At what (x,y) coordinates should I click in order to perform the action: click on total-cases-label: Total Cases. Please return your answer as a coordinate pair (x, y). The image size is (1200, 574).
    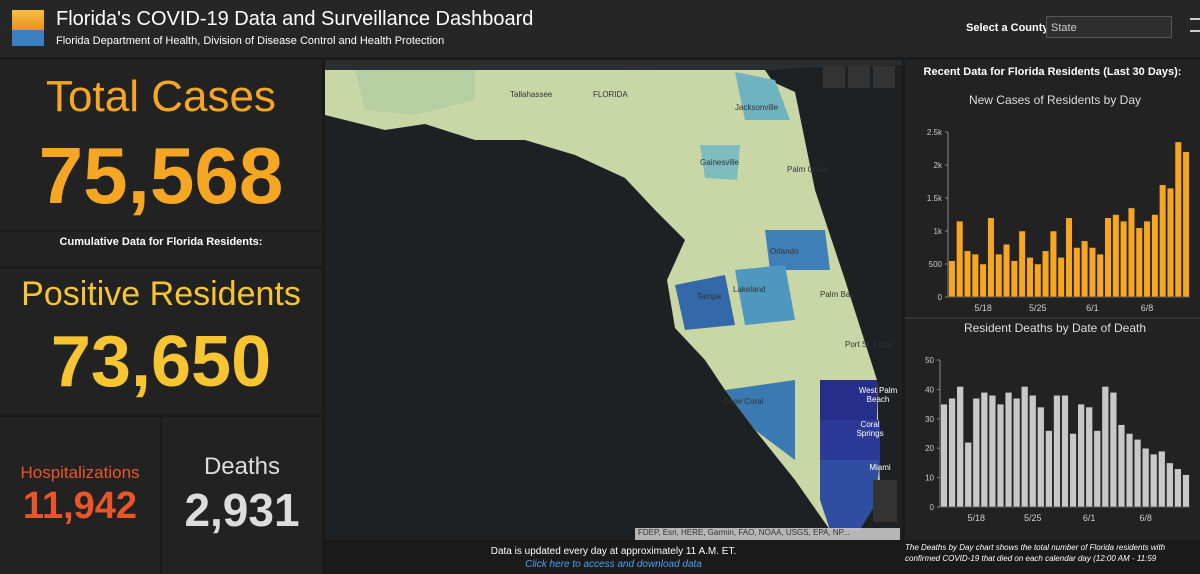
    Looking at the image, I should click on (161, 96).